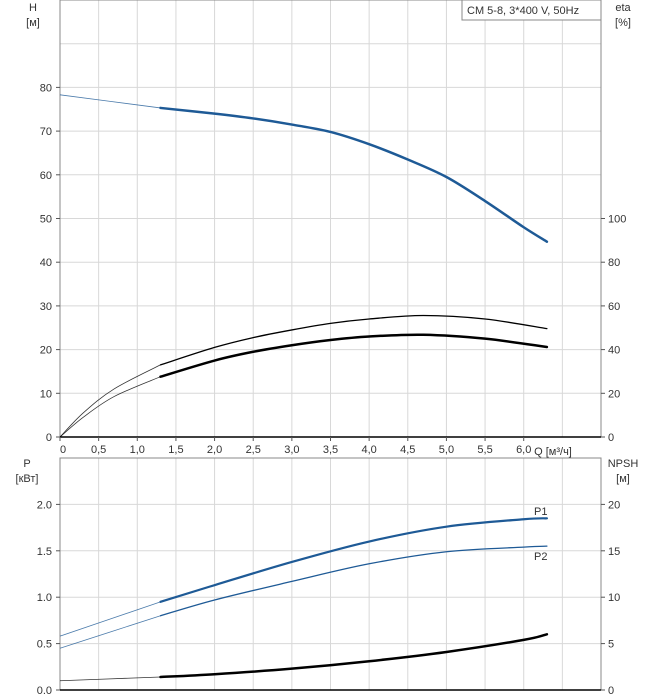 The image size is (658, 700). What do you see at coordinates (98, 450) in the screenshot?
I see `x-tick-label: 0,5` at bounding box center [98, 450].